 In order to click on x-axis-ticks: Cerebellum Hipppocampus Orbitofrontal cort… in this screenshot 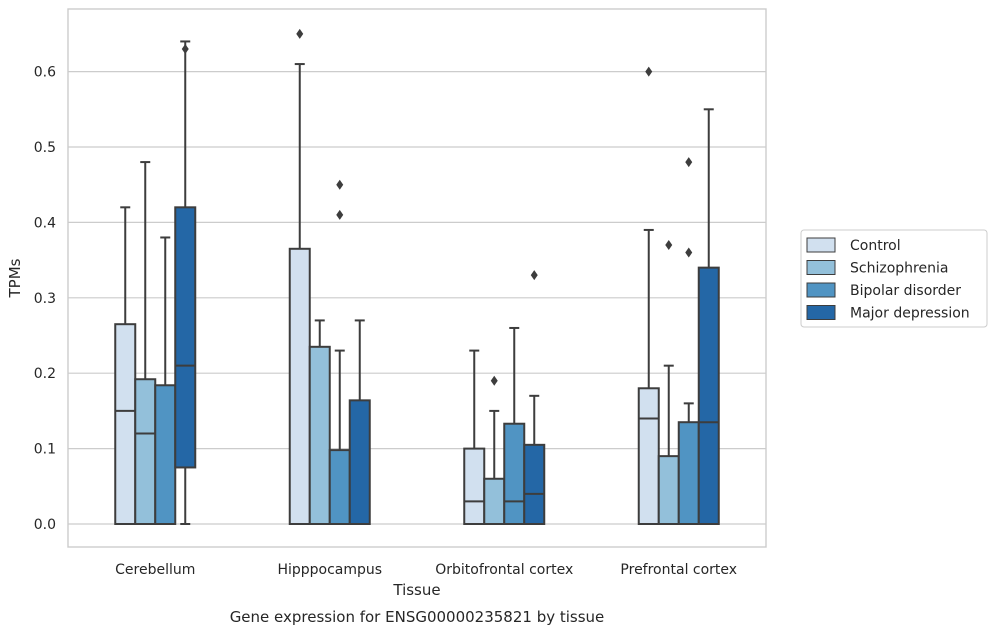, I will do `click(426, 570)`.